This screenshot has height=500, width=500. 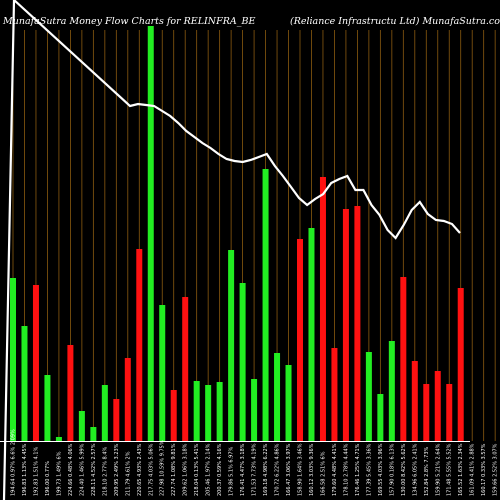 I want to click on x-tick-label: 157.90 0.18% 6.13%, so click(x=392, y=469).